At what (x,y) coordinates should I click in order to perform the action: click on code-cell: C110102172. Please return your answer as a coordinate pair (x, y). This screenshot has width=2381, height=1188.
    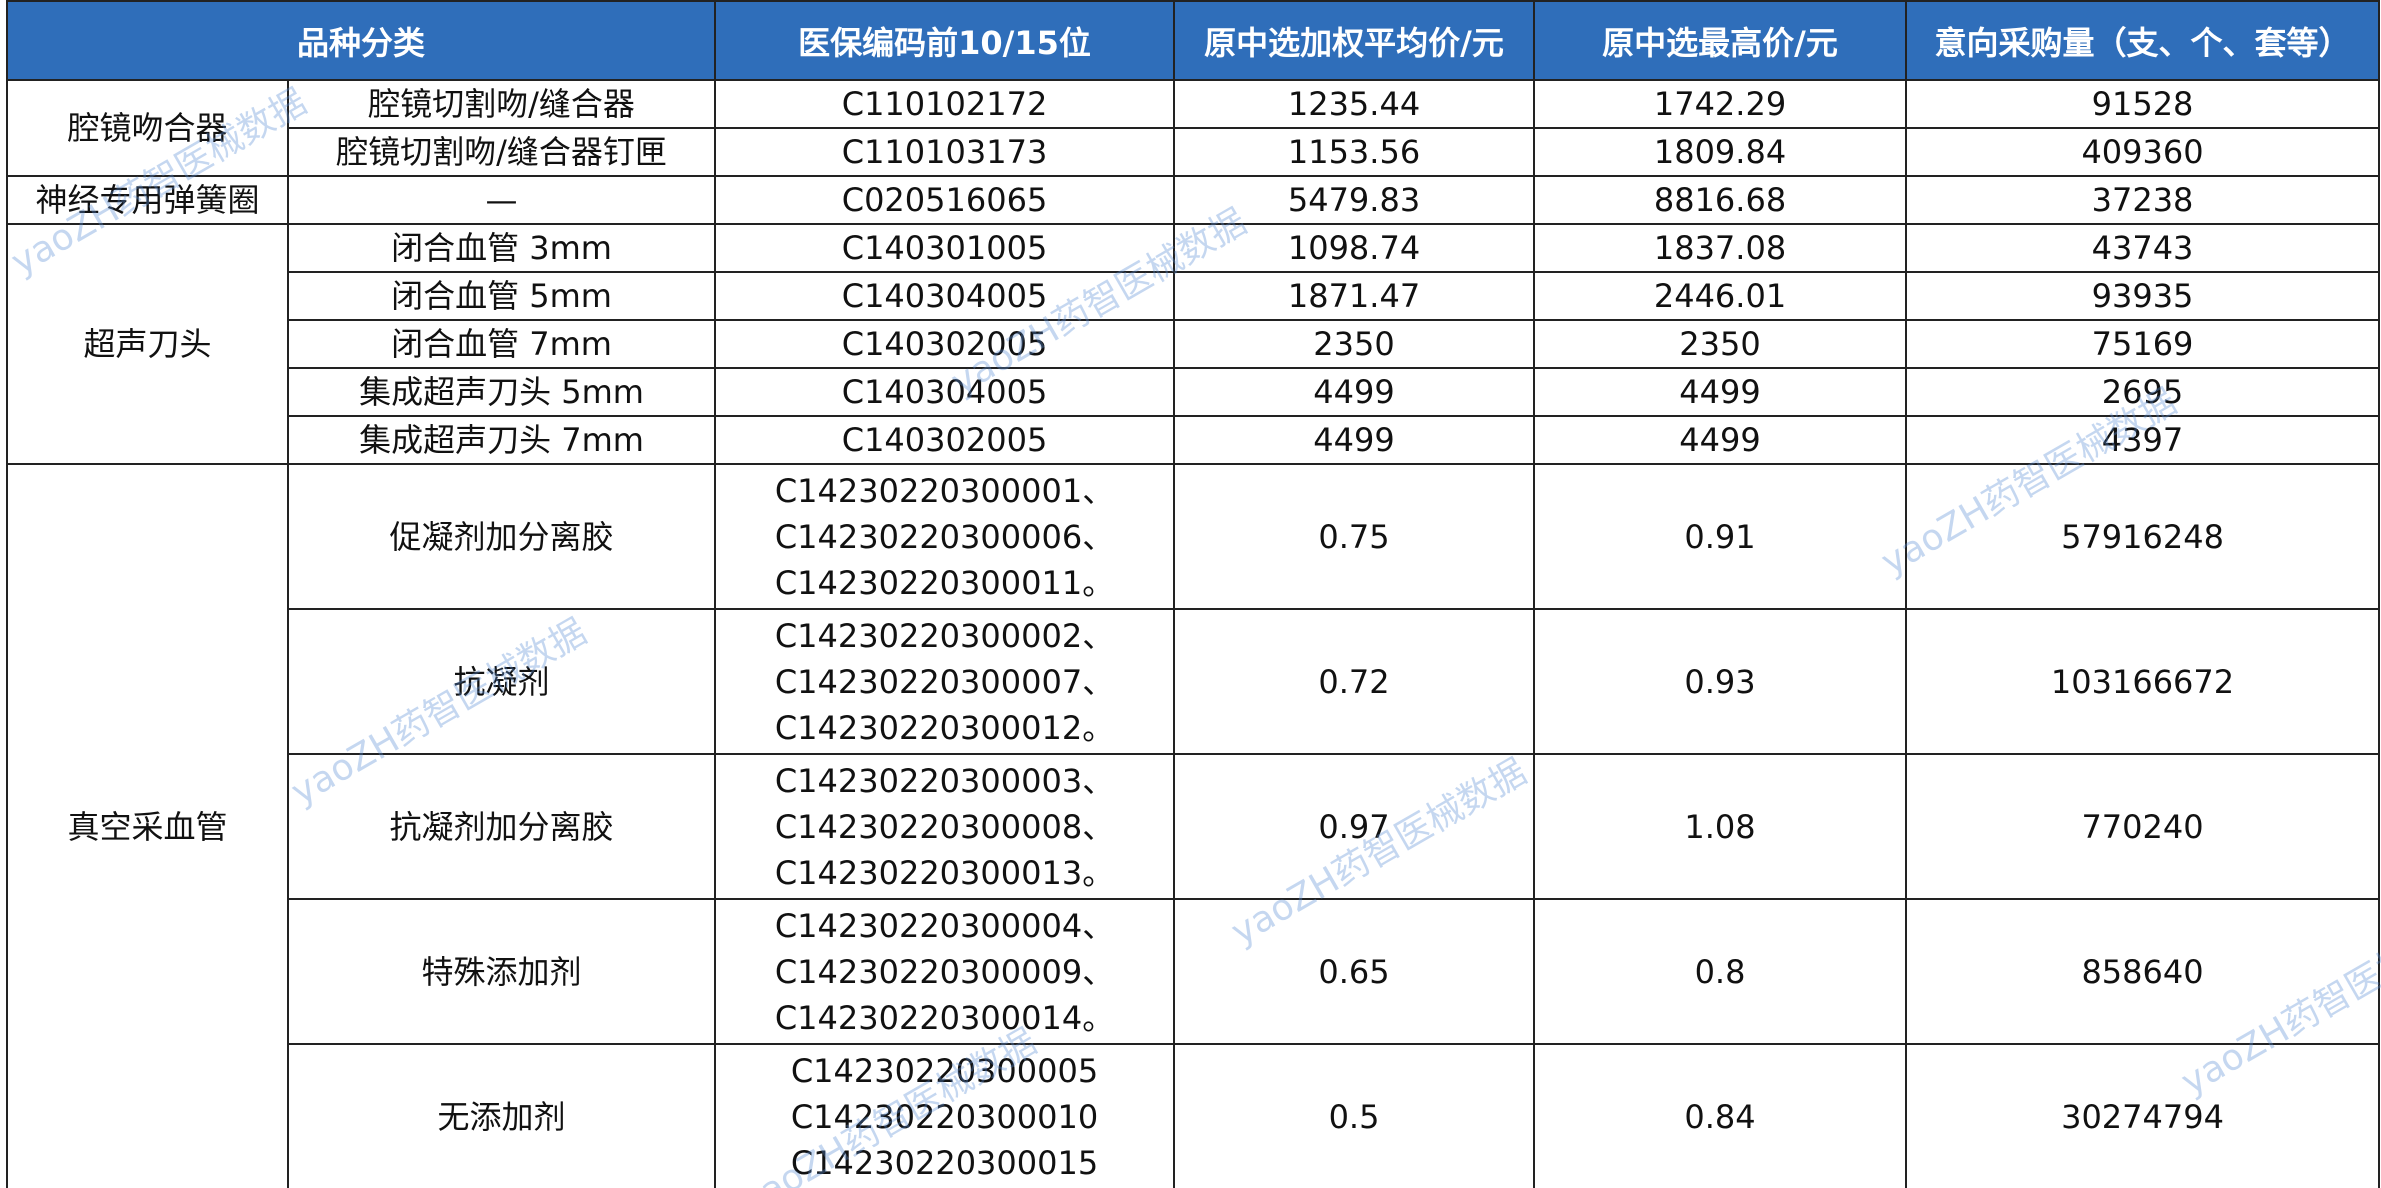
    Looking at the image, I should click on (945, 104).